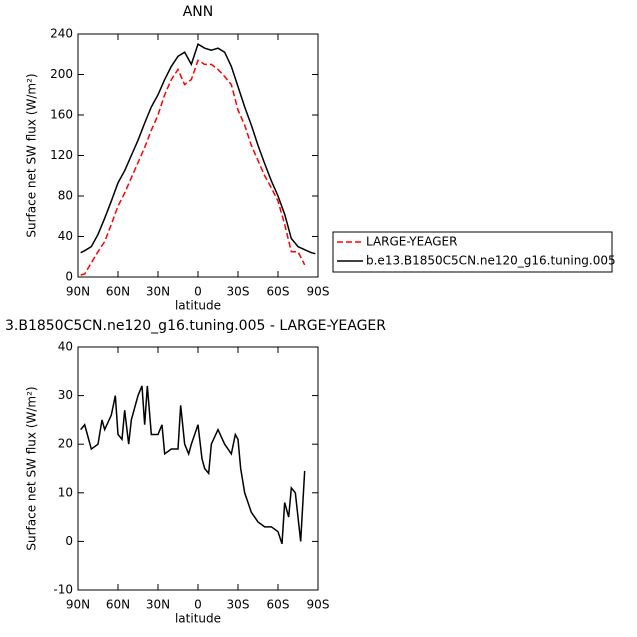  Describe the element at coordinates (65, 492) in the screenshot. I see `y-tick-label: 10` at that location.